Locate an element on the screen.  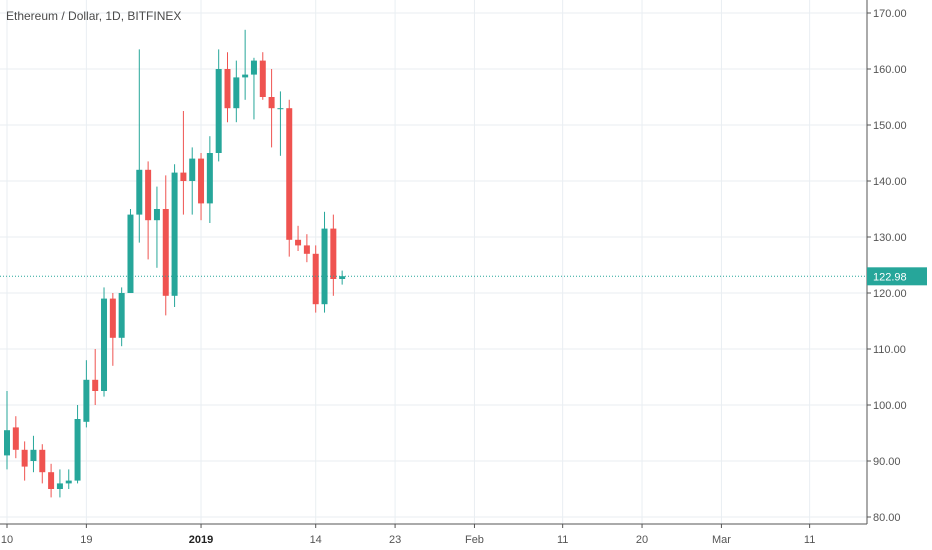
price-tick-label: 110.00 is located at coordinates (889, 350).